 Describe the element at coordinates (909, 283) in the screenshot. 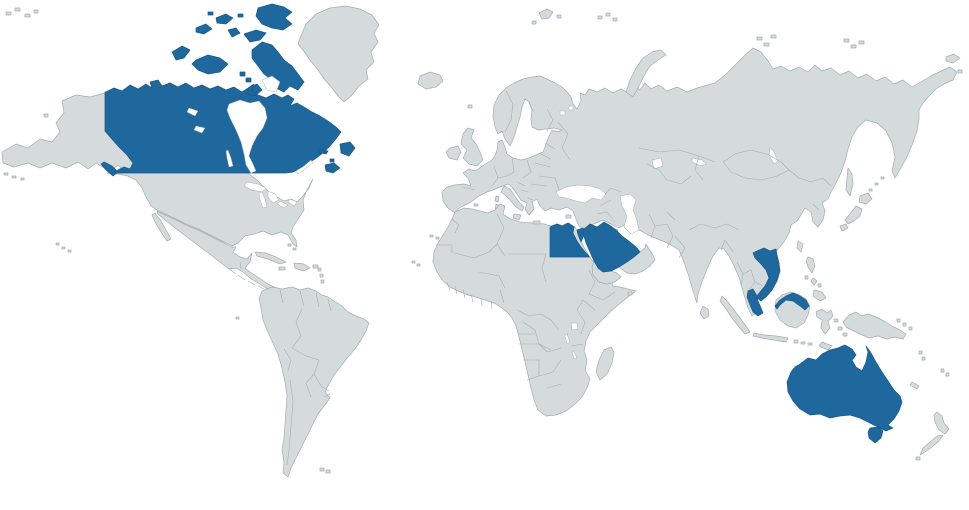

I see `country-pacific-islands` at that location.